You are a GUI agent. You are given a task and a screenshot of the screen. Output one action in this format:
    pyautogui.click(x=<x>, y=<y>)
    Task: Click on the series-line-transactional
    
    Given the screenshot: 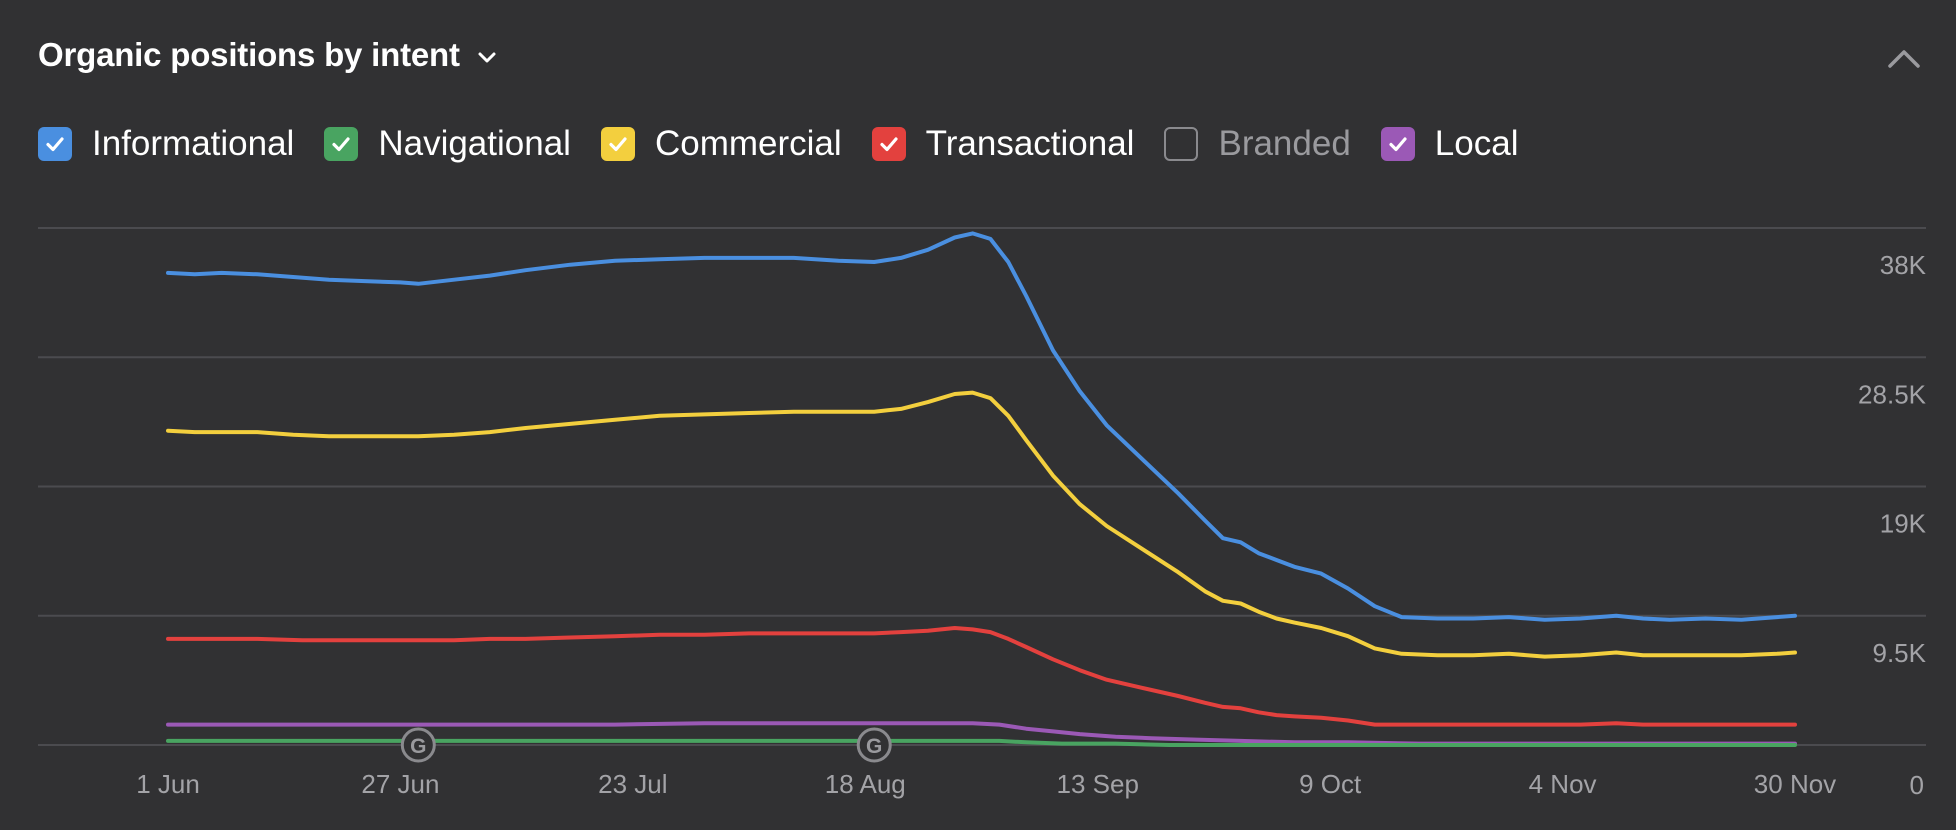 What is the action you would take?
    pyautogui.click(x=981, y=676)
    